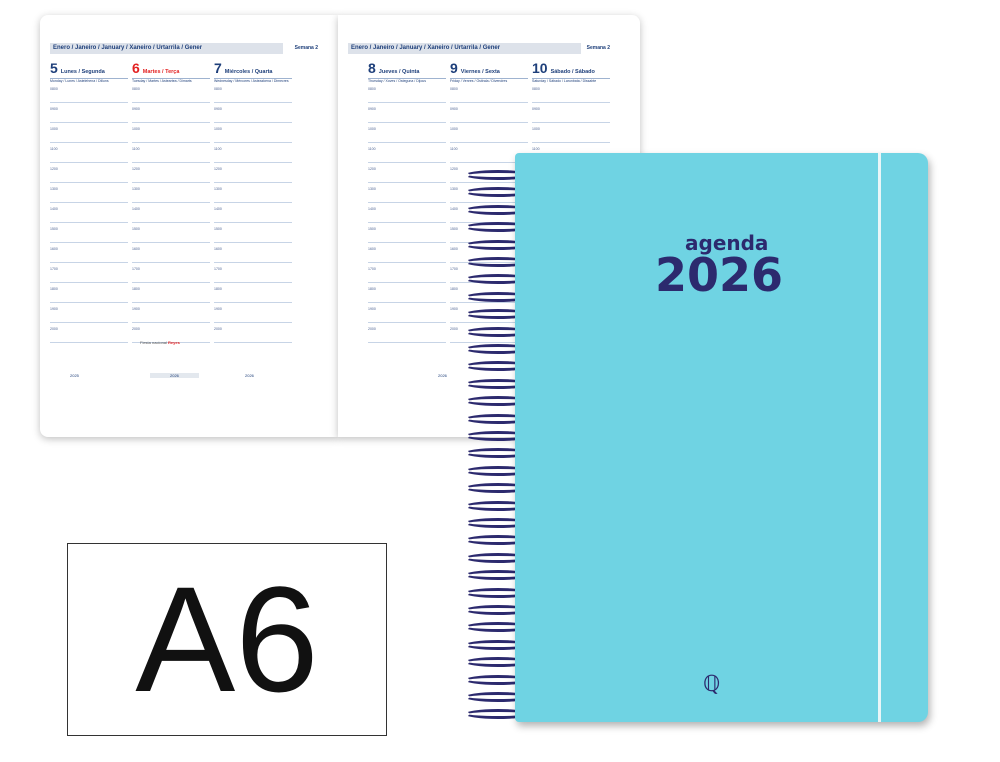  Describe the element at coordinates (54, 169) in the screenshot. I see `time-label: 1200` at that location.